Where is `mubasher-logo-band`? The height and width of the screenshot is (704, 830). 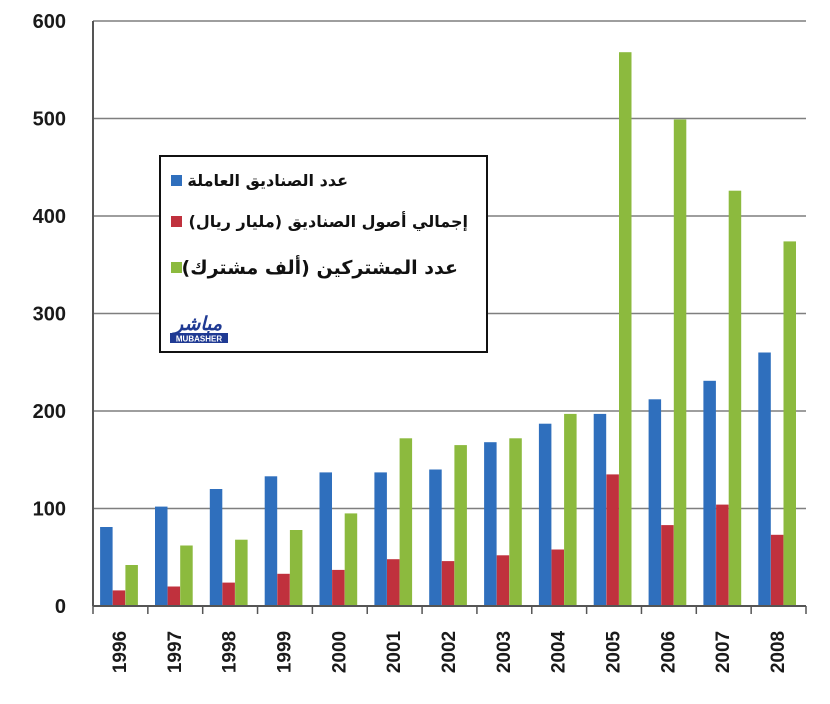
mubasher-logo-band is located at coordinates (199, 338).